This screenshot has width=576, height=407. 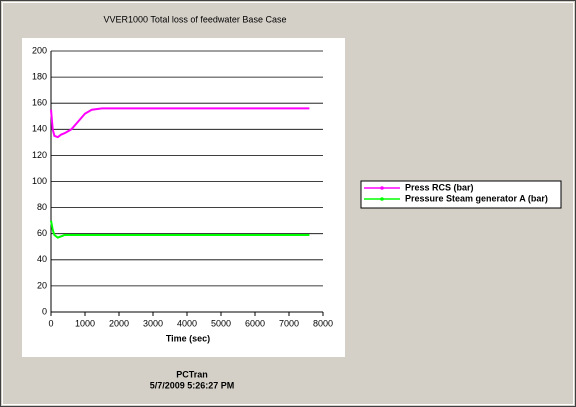 I want to click on y-tick-label: 200, so click(x=39, y=50).